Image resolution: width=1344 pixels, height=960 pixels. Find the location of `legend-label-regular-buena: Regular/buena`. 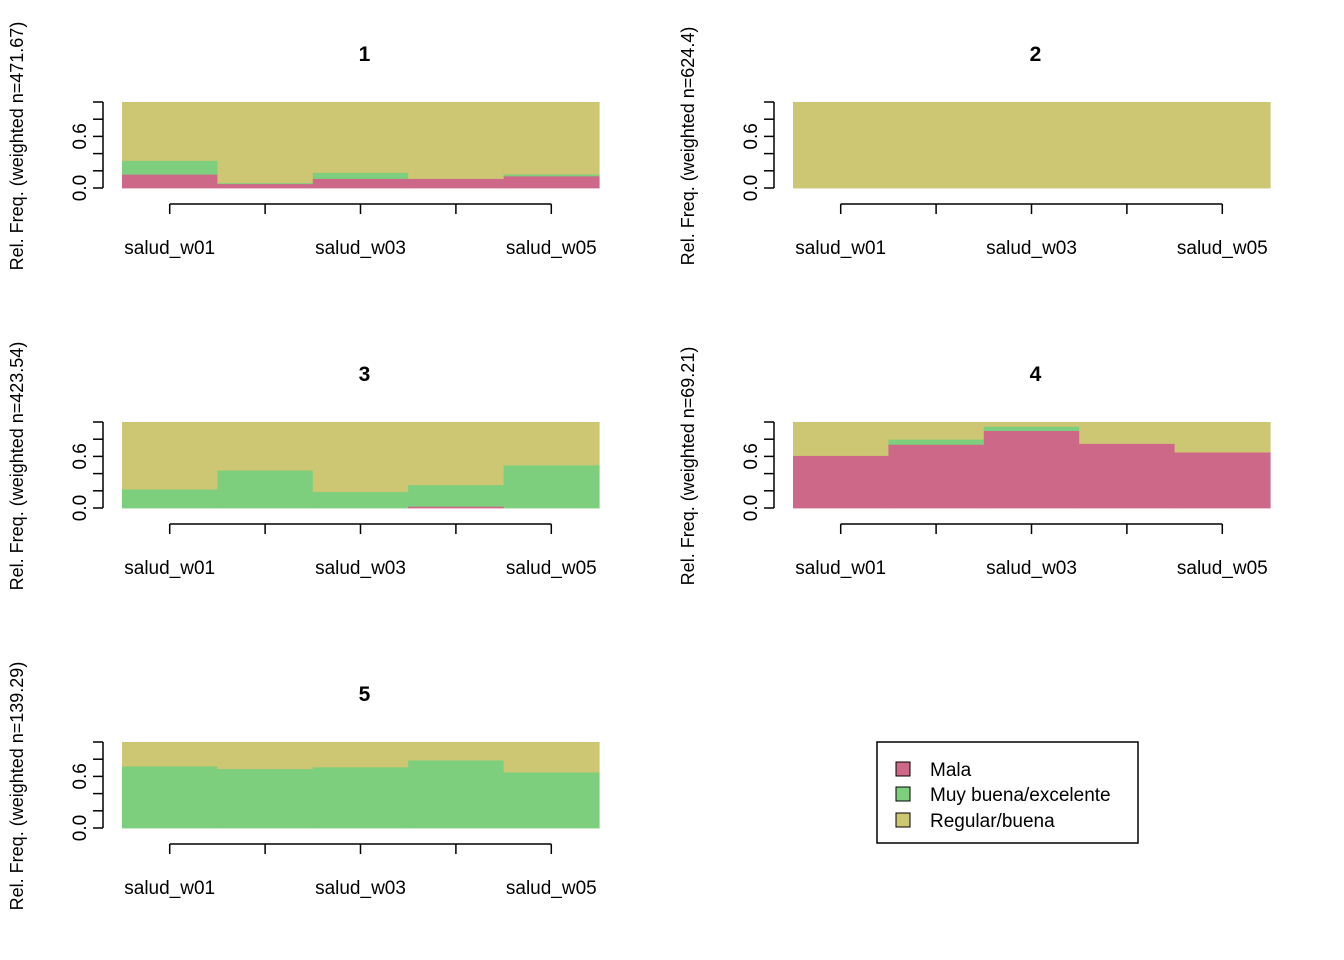

legend-label-regular-buena: Regular/buena is located at coordinates (992, 821).